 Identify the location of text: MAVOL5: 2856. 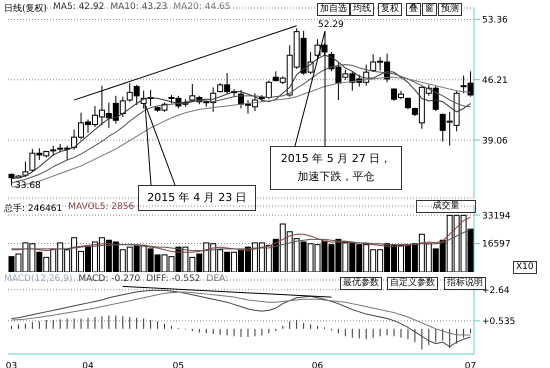
(101, 208).